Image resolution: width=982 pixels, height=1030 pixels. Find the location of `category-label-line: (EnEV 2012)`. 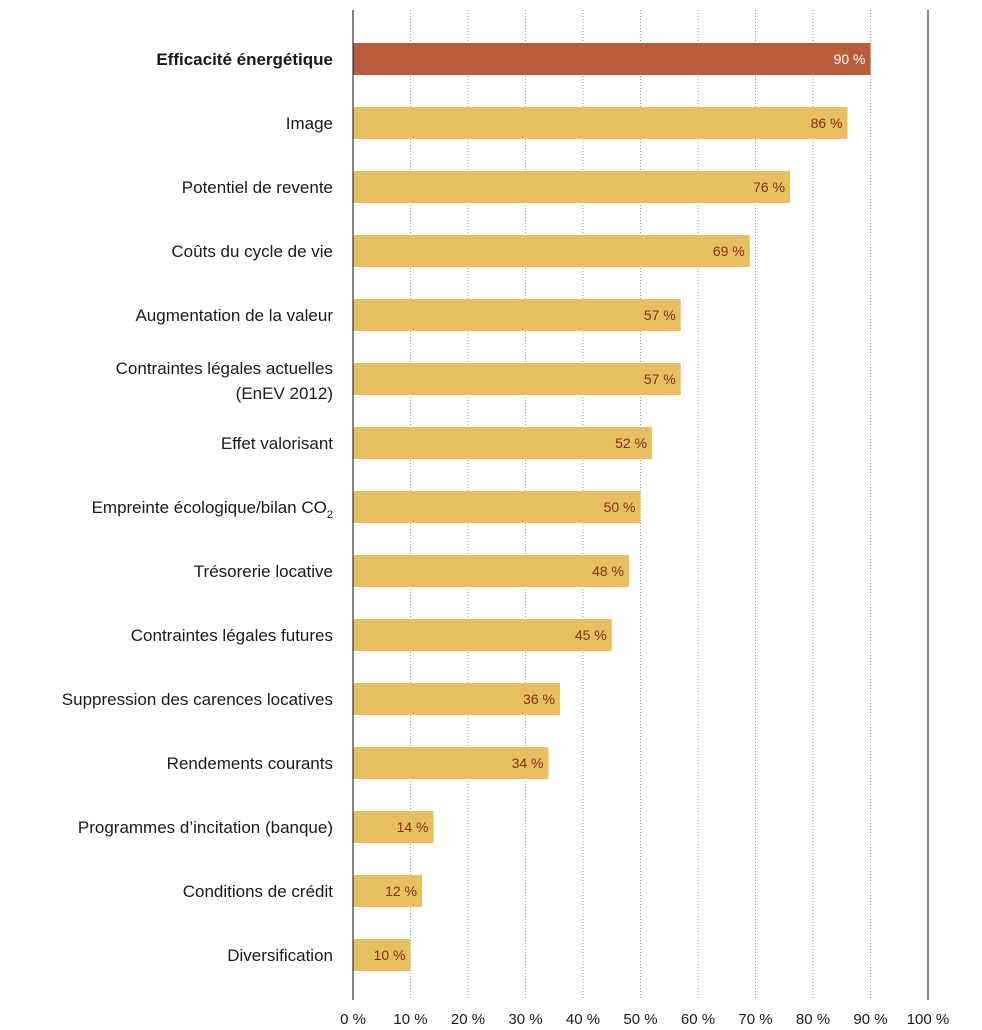

category-label-line: (EnEV 2012) is located at coordinates (284, 393).